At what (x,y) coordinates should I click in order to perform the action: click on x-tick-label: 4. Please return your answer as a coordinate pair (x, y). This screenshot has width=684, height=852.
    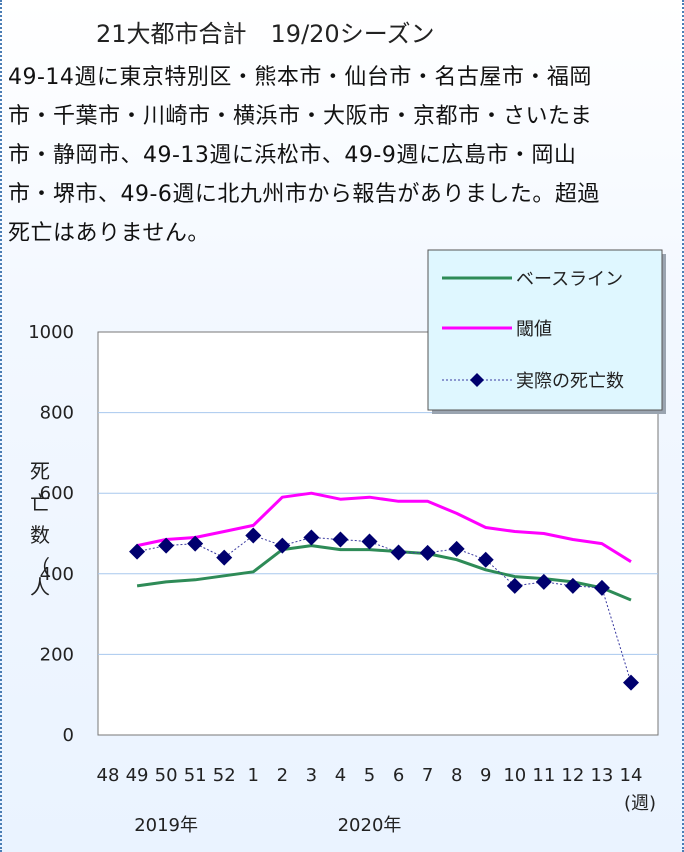
    Looking at the image, I should click on (340, 775).